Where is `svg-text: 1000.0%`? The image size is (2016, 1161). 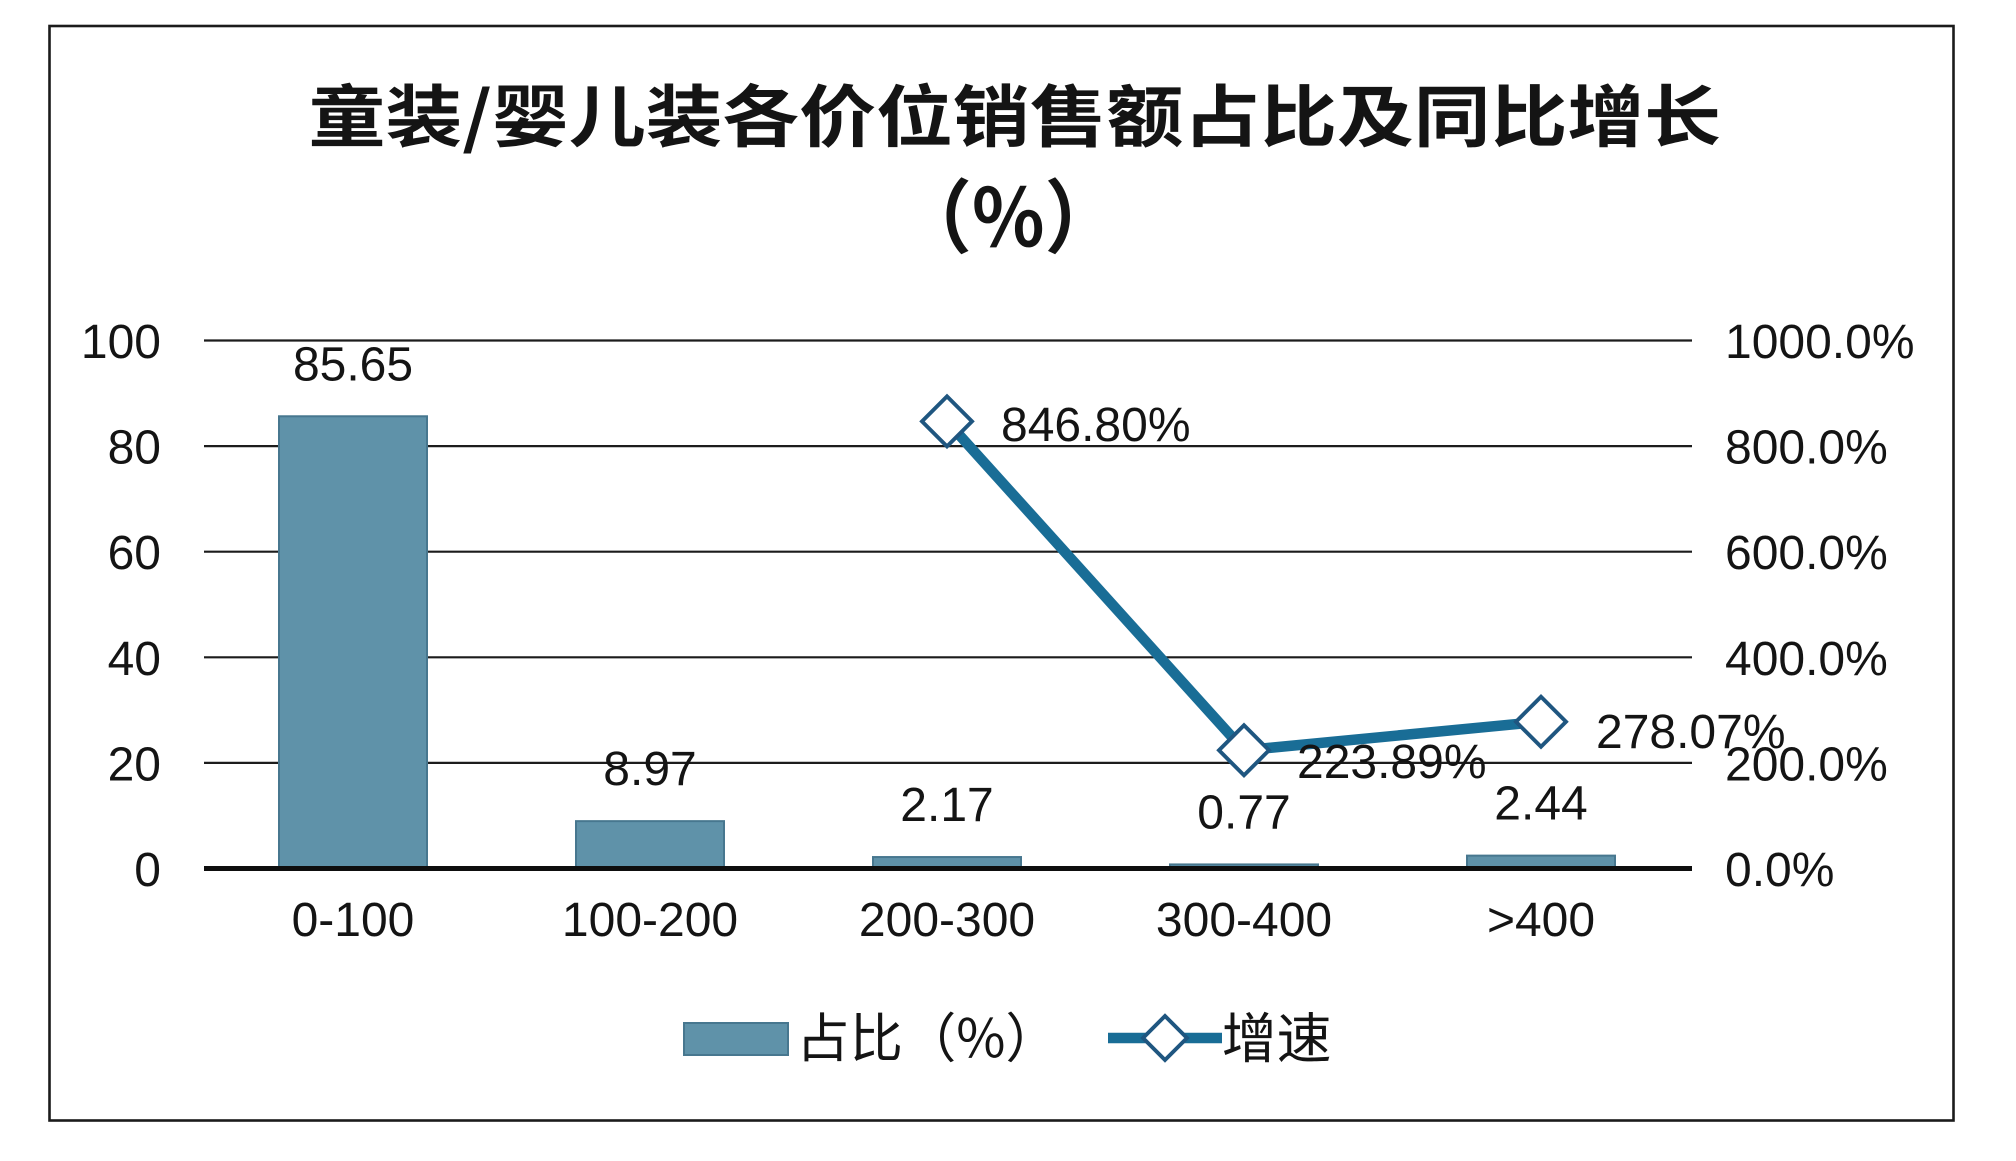
svg-text: 1000.0% is located at coordinates (1820, 342).